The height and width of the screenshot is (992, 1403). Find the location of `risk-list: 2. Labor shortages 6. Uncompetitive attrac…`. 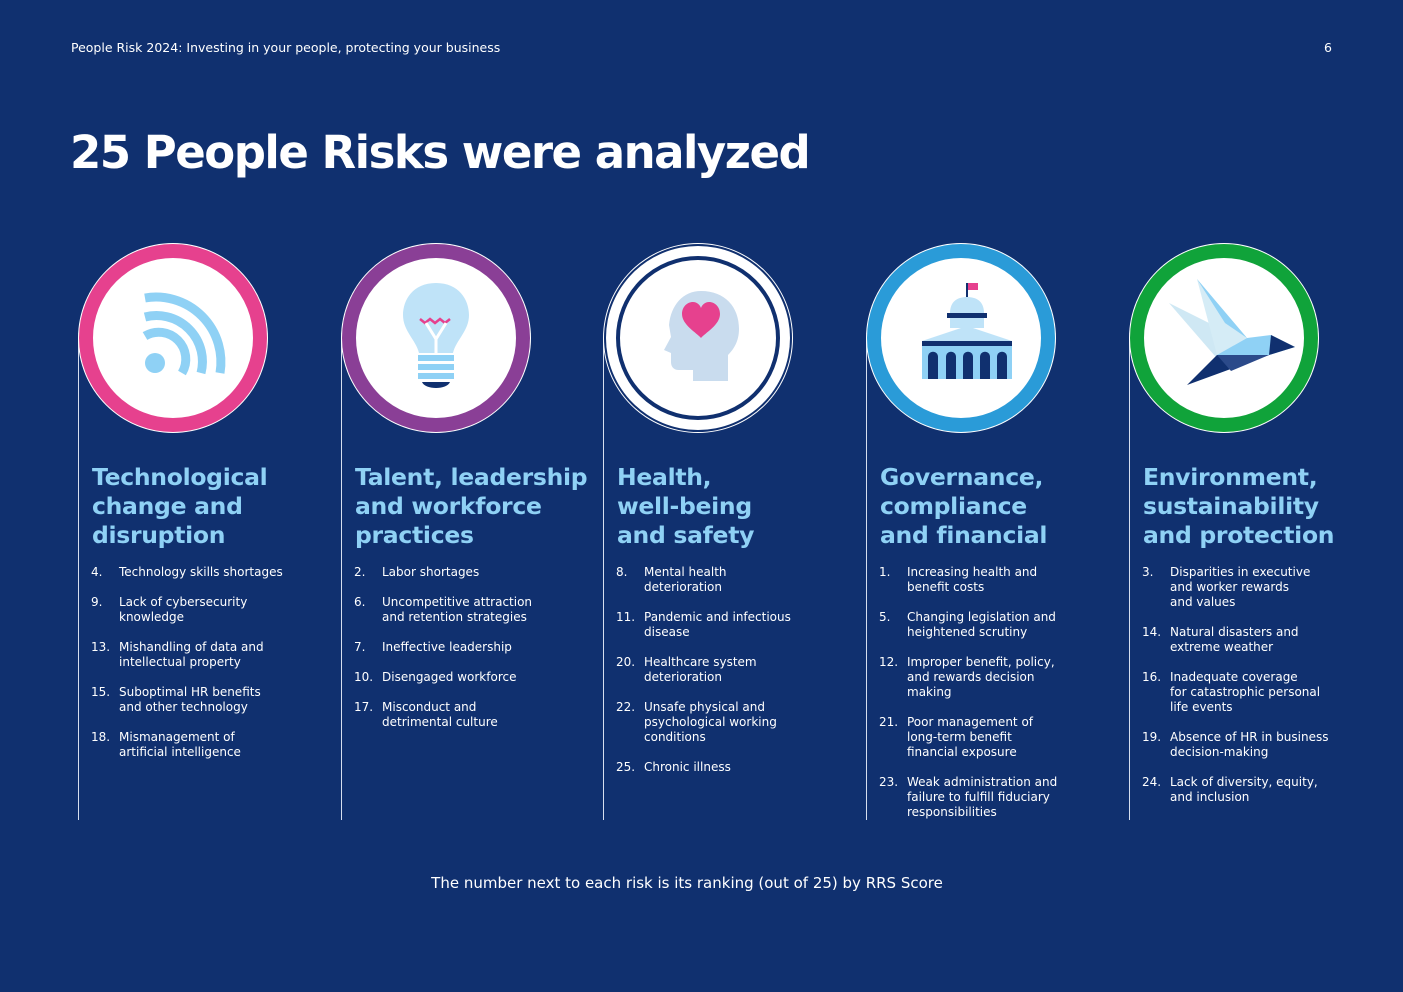

risk-list: 2. Labor shortages 6. Uncompetitive attrac… is located at coordinates (479, 655).